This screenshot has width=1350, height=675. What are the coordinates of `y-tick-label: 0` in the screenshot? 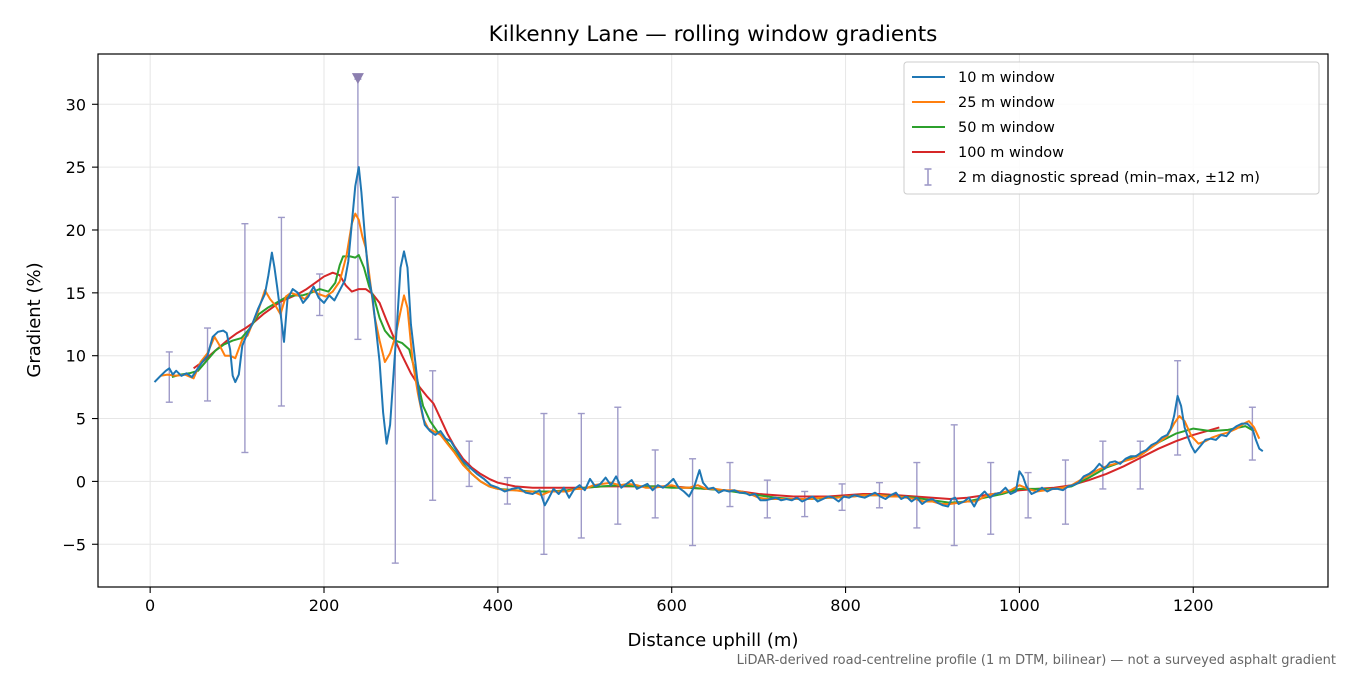 It's located at (81, 481).